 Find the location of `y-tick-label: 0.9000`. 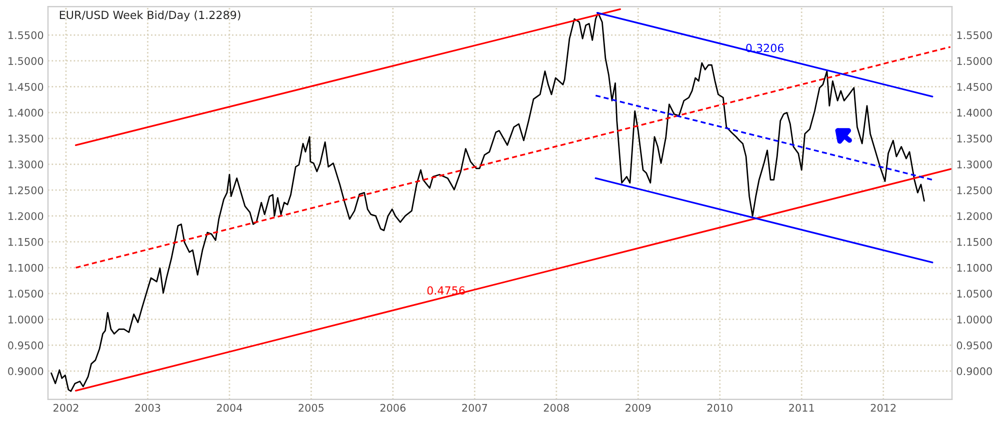

y-tick-label: 0.9000 is located at coordinates (26, 371).